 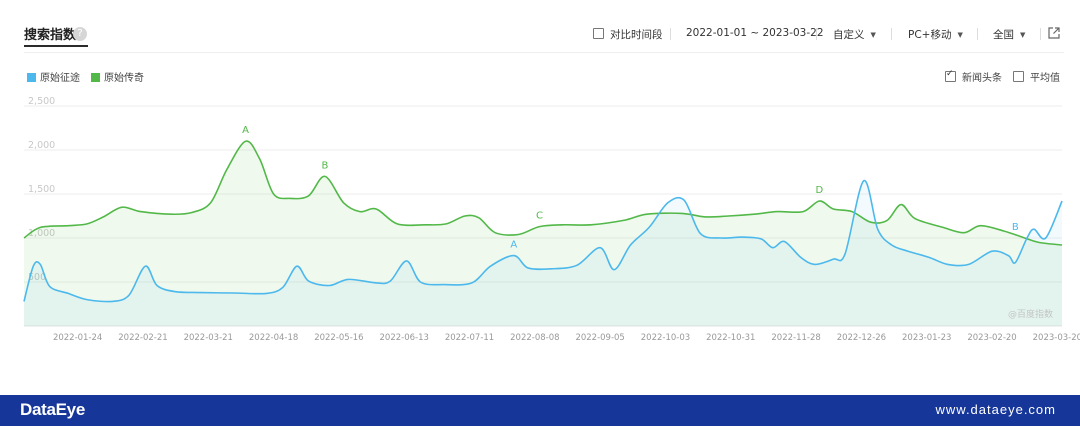 What do you see at coordinates (469, 338) in the screenshot?
I see `x-tick-label: 2022-07-11` at bounding box center [469, 338].